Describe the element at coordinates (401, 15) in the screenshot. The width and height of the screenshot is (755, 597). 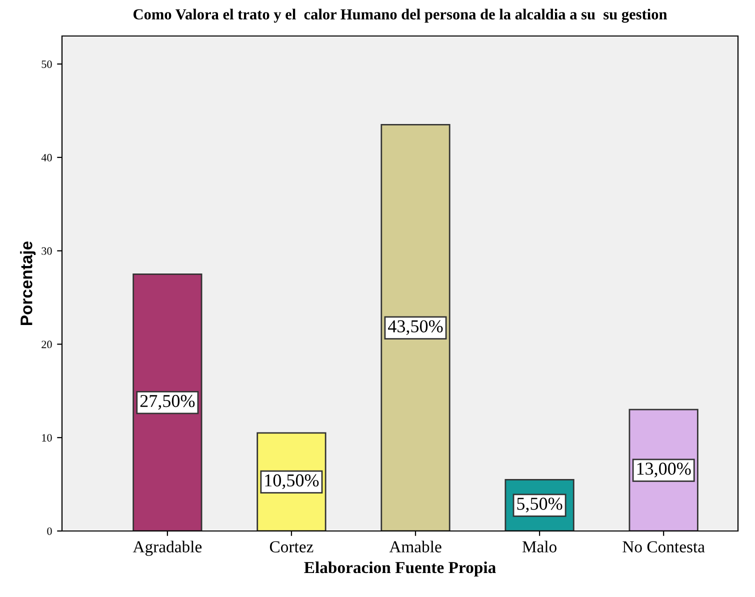
I see `chart-title: Como Valora el trato y el calor Humano del persona de la alcaldia a su su gestion` at that location.